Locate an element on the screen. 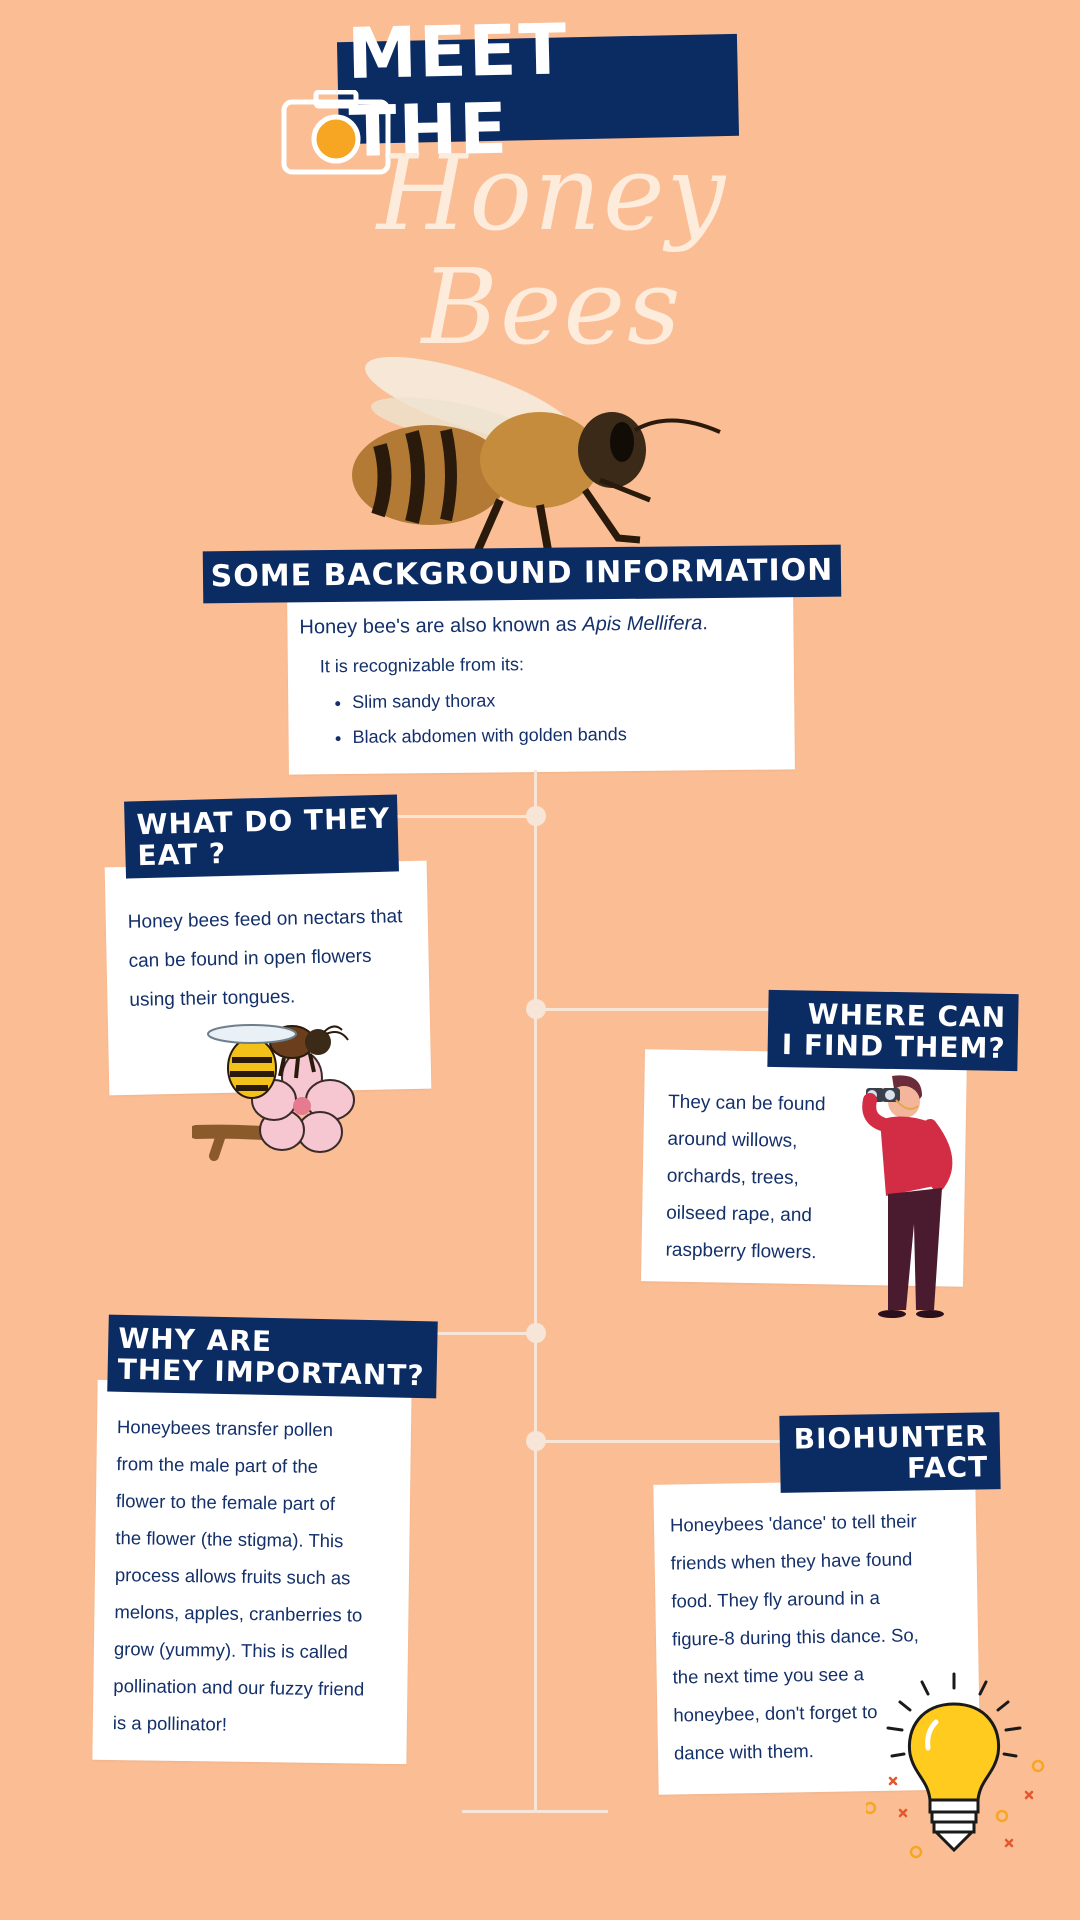  person-with-binoculars-illustration is located at coordinates (907, 1196).